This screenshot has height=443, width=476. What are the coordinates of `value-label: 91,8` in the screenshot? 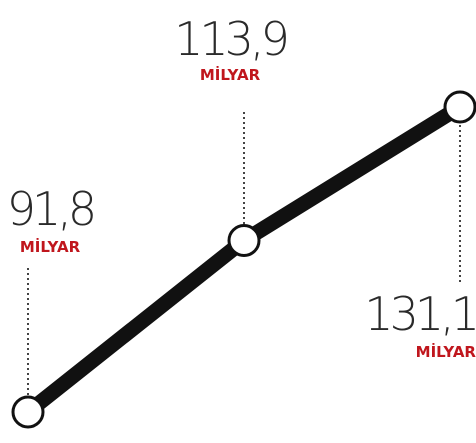 It's located at (50, 209).